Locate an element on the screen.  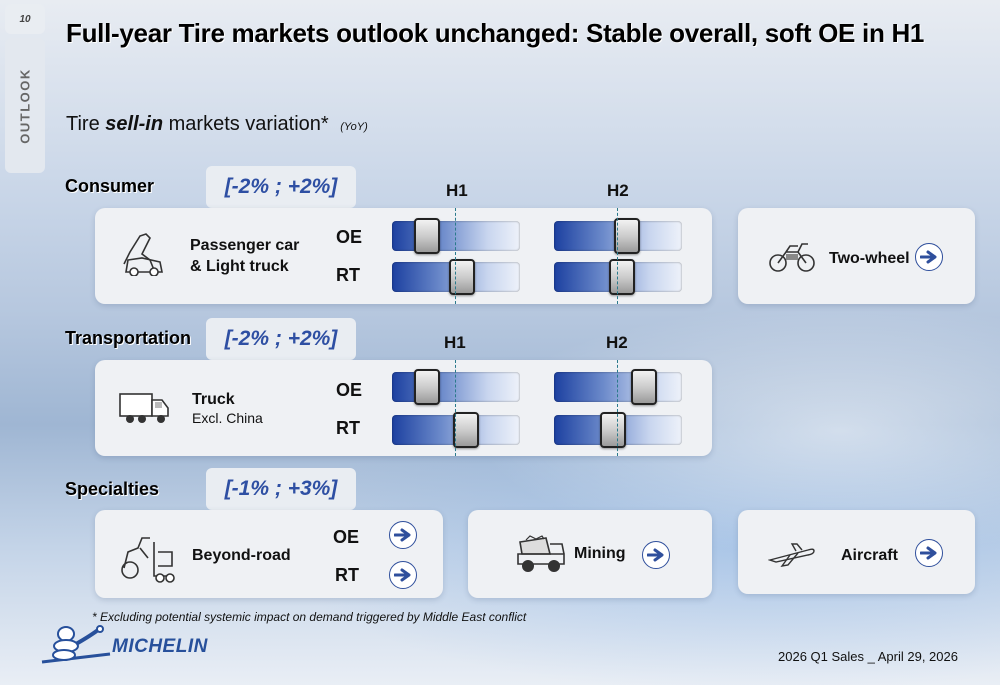
transportation-range-box: [-2% ; +2%] is located at coordinates (281, 339).